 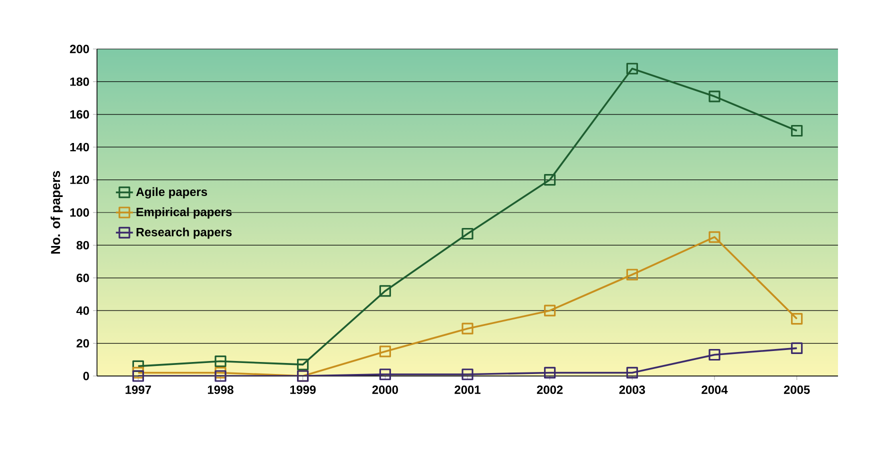 I want to click on x-tick-label: 2000, so click(x=385, y=390).